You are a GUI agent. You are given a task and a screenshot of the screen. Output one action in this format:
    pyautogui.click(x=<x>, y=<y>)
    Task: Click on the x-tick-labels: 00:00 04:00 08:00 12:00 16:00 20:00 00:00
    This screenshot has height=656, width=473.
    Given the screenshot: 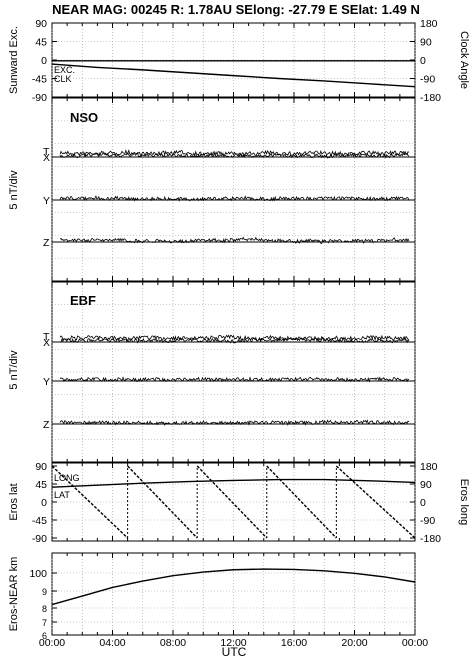 What is the action you would take?
    pyautogui.click(x=233, y=643)
    